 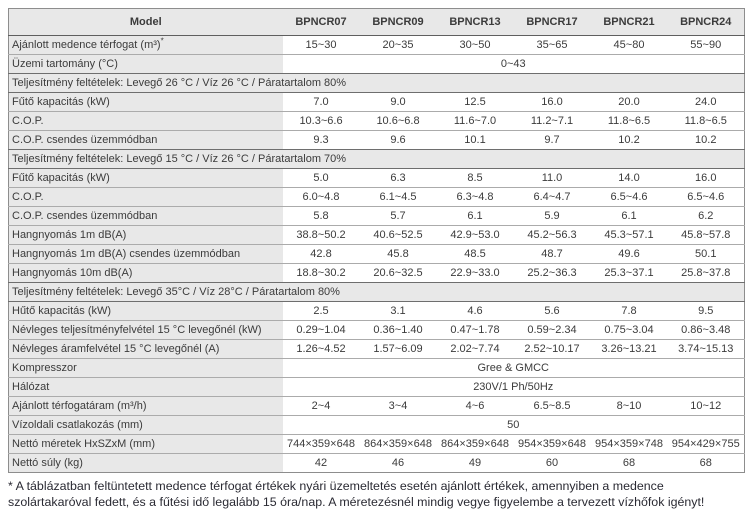 What do you see at coordinates (321, 463) in the screenshot?
I see `value-cell: 42` at bounding box center [321, 463].